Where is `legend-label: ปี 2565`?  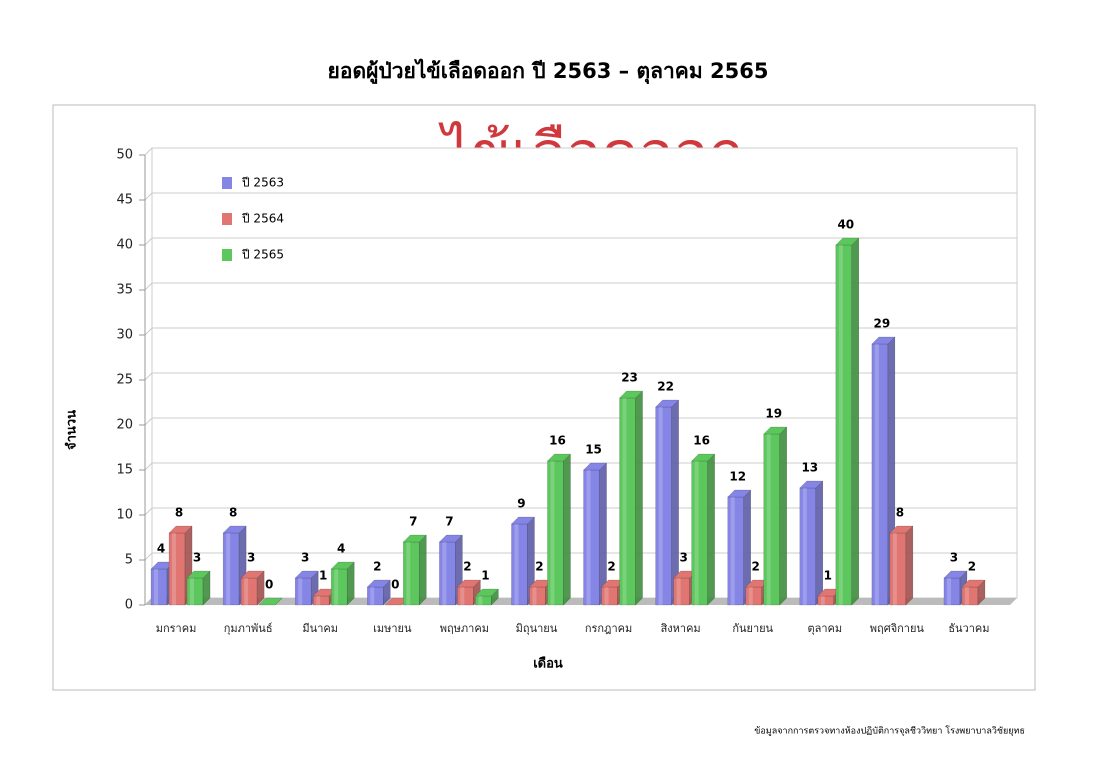 legend-label: ปี 2565 is located at coordinates (262, 255).